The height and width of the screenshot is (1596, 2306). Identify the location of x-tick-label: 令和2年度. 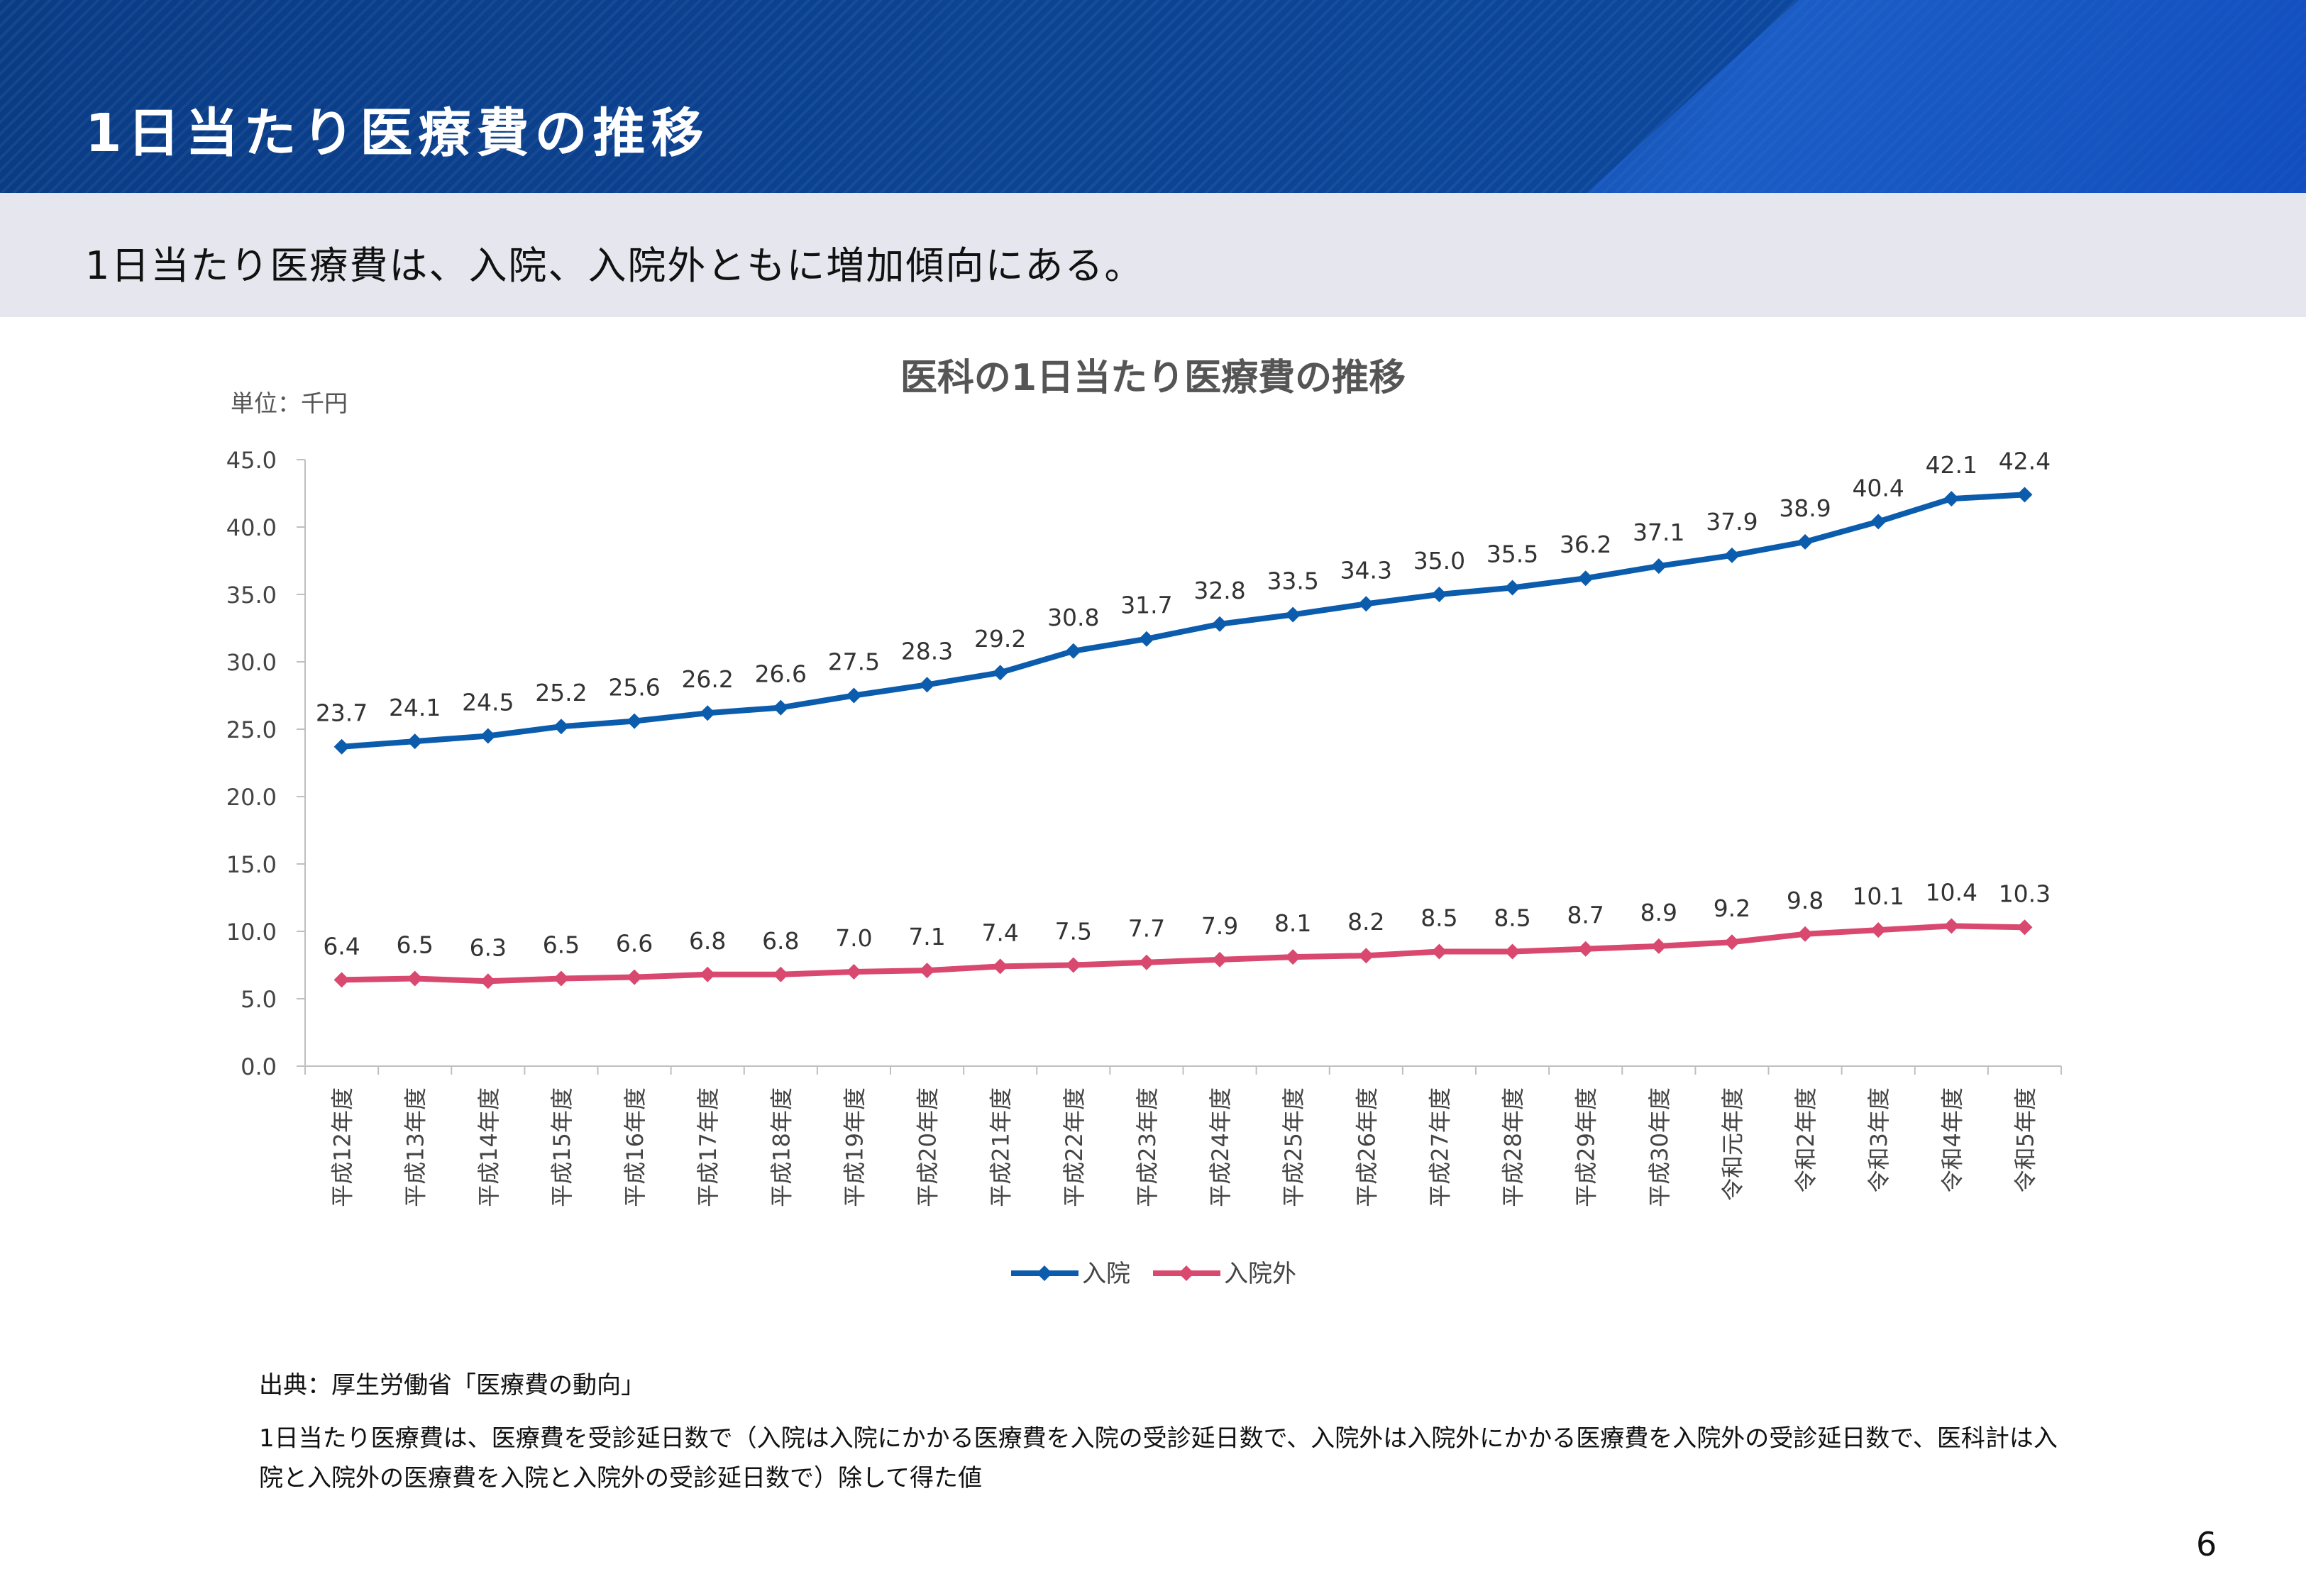
(1806, 1139).